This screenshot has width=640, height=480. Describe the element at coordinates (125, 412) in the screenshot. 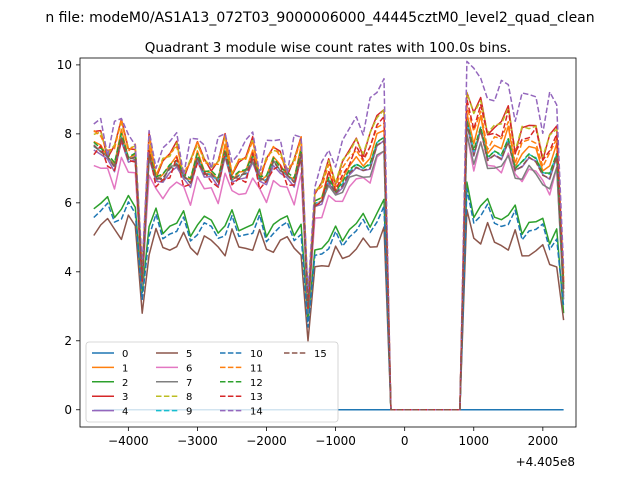

I see `legend-label-4: 4` at that location.